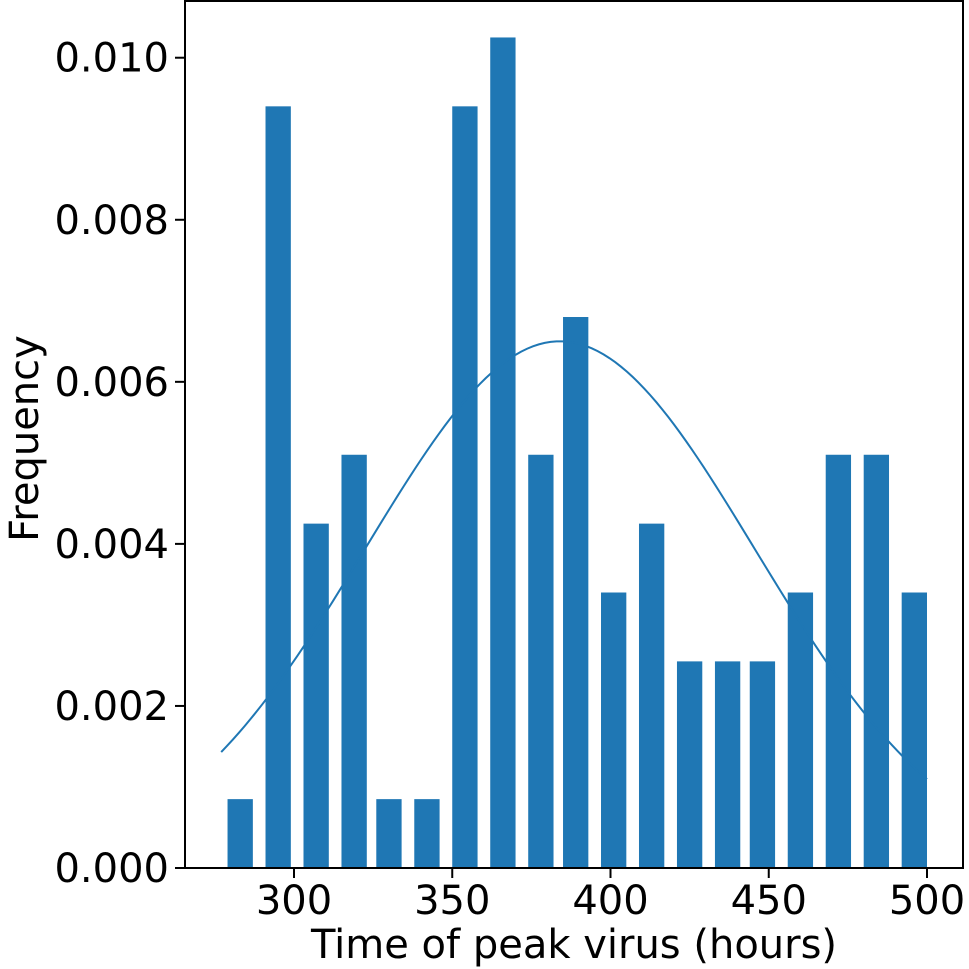  I want to click on y-tick-label: 0.004, so click(111, 545).